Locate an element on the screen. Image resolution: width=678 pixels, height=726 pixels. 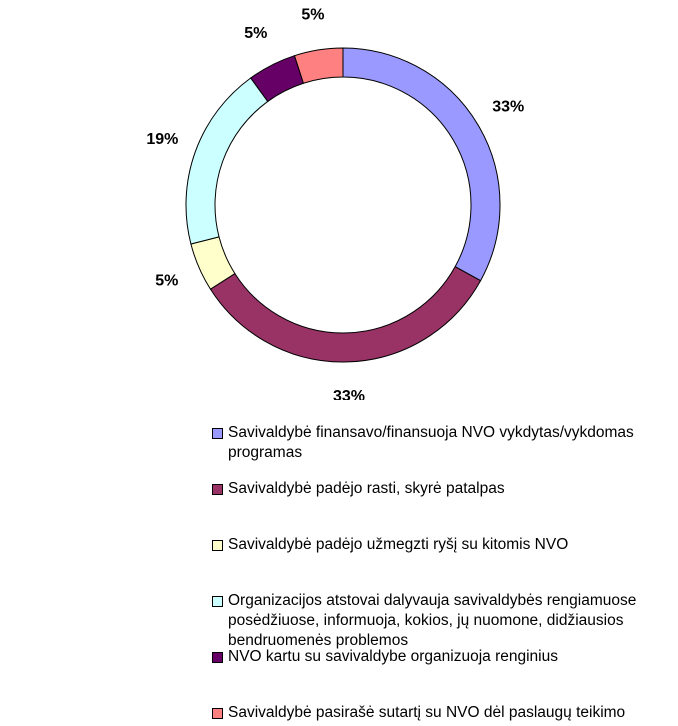
legend-label: Savivaldybė padėjo rasti, skyrė patalpas is located at coordinates (366, 488).